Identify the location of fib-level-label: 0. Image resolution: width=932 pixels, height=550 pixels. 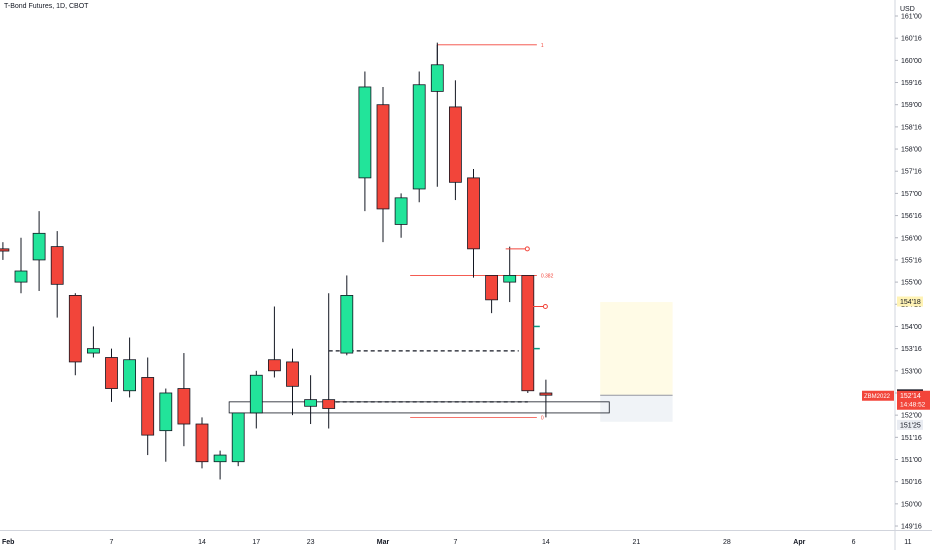
(542, 418).